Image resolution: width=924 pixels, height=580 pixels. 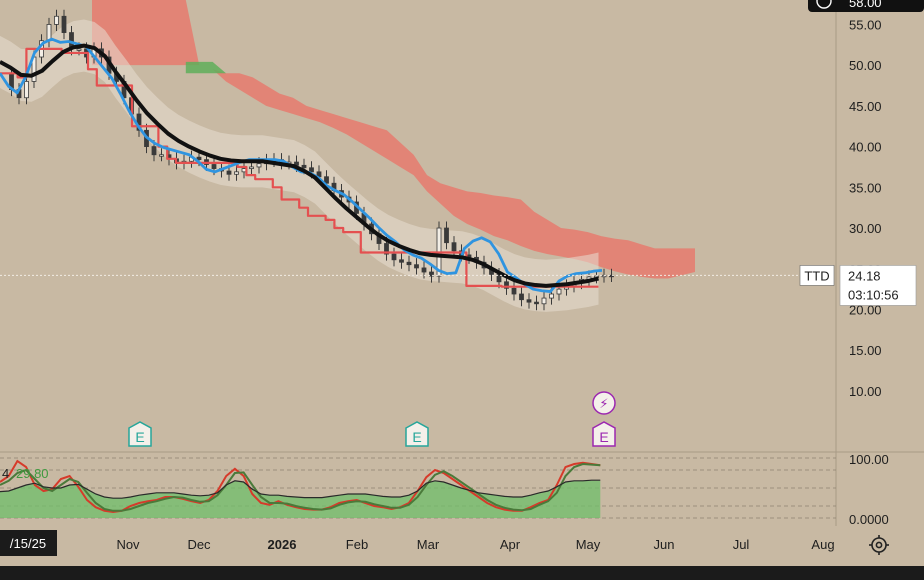 What do you see at coordinates (458, 285) in the screenshot?
I see `overlay-labels: TTD 24.18 03:10:56` at bounding box center [458, 285].